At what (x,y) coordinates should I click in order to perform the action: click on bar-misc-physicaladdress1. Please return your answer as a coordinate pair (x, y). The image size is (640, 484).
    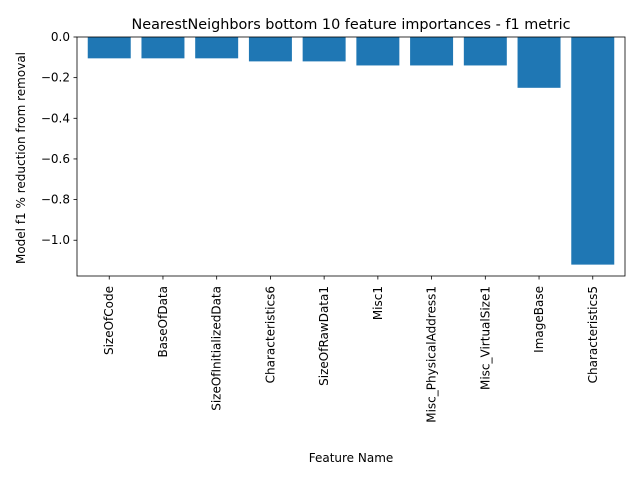
    Looking at the image, I should click on (432, 51).